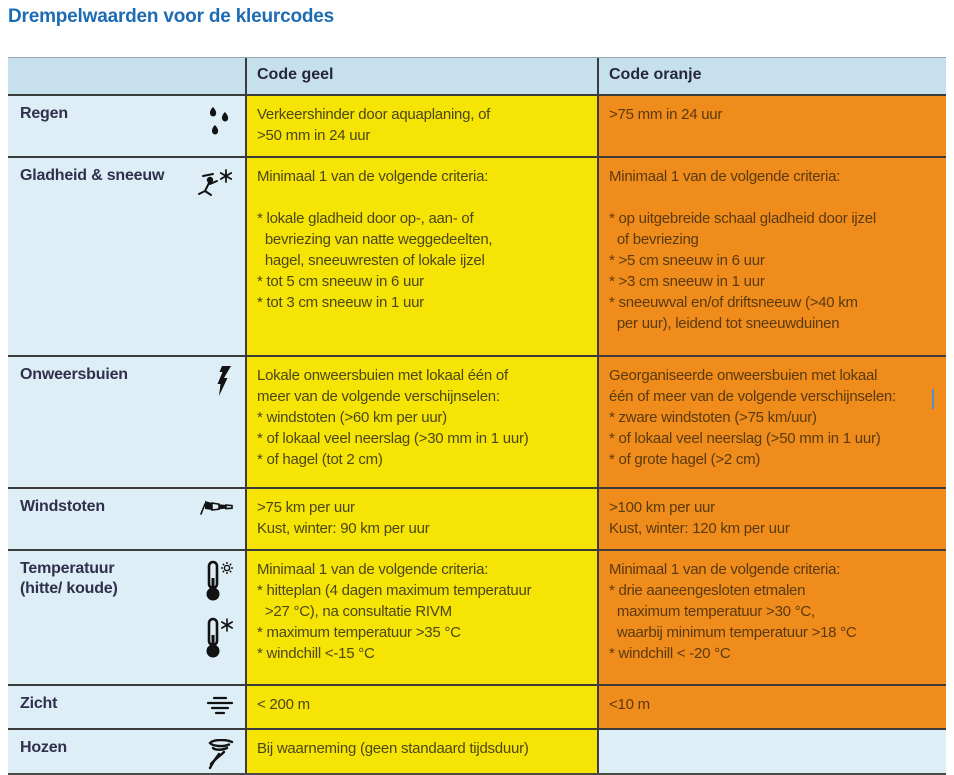 The image size is (954, 775). Describe the element at coordinates (126, 519) in the screenshot. I see `windstoten-label-cell: Windstoten` at that location.